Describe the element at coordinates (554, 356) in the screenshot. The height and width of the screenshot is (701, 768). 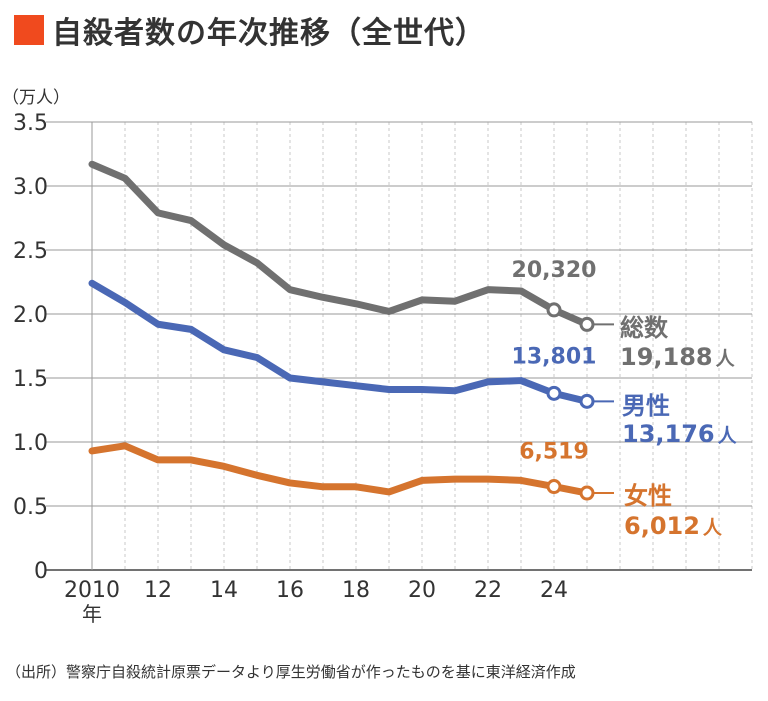
I see `data-label: 13,801` at that location.